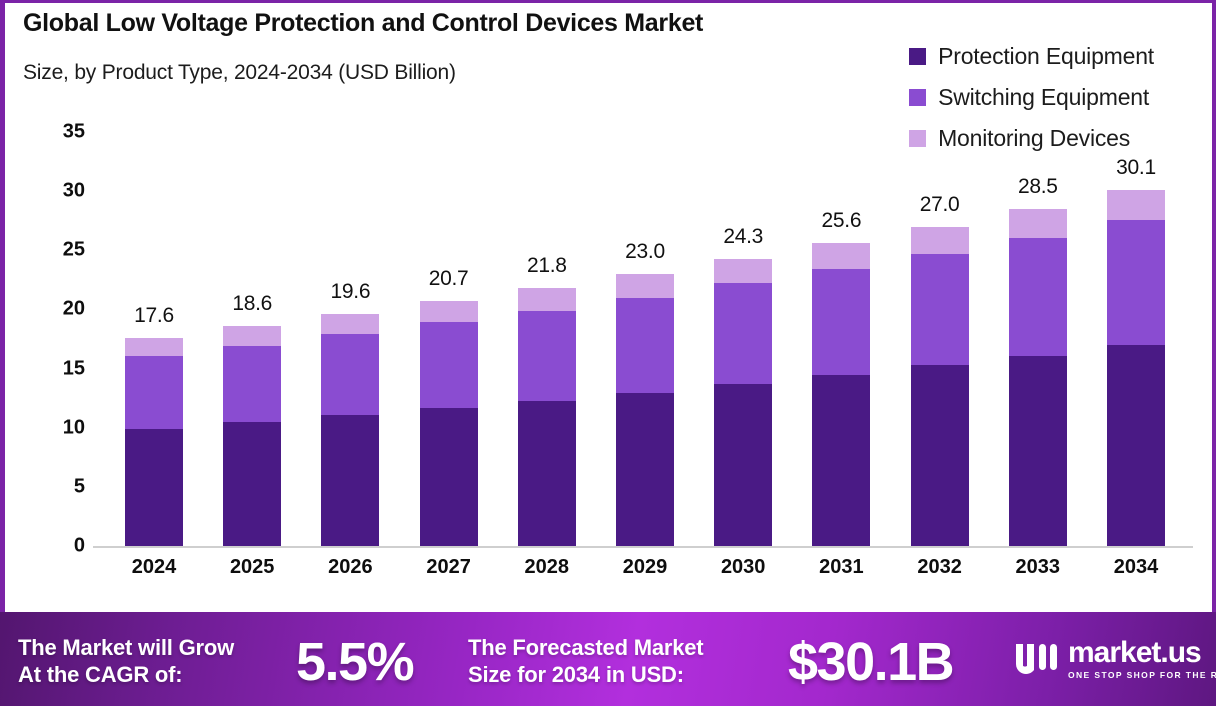 This screenshot has height=706, width=1216. What do you see at coordinates (586, 647) in the screenshot?
I see `forecast-label-line1: The Forecasted Market` at bounding box center [586, 647].